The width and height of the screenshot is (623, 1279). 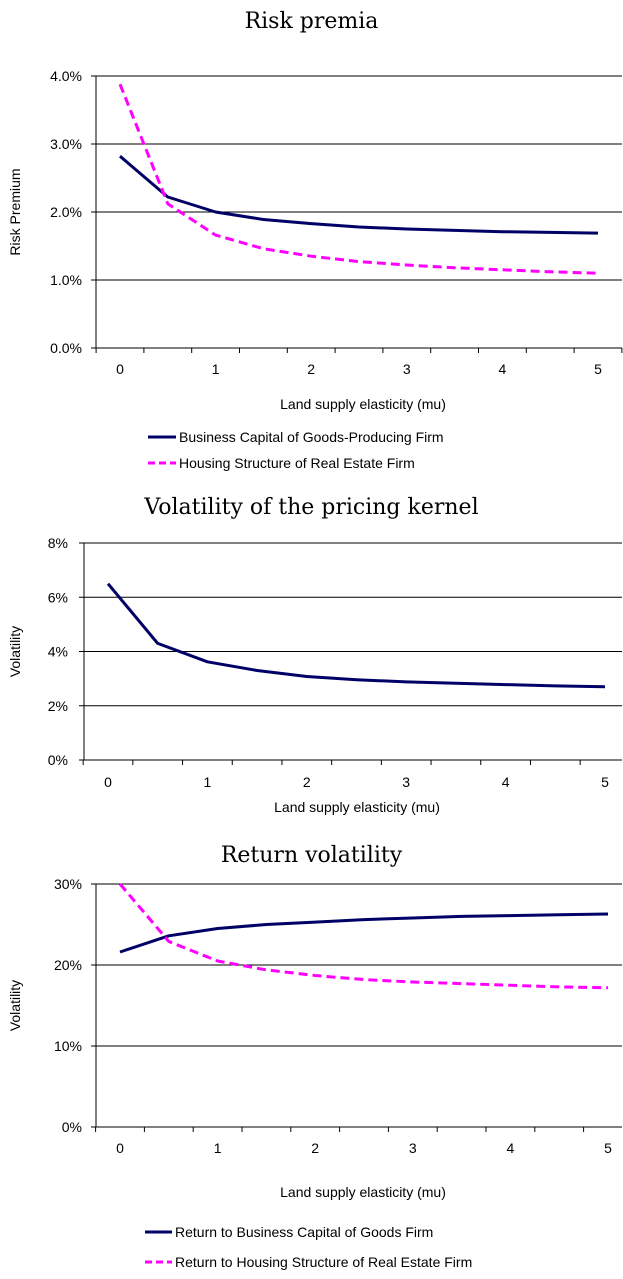 What do you see at coordinates (312, 21) in the screenshot?
I see `chart-title: Risk premia` at bounding box center [312, 21].